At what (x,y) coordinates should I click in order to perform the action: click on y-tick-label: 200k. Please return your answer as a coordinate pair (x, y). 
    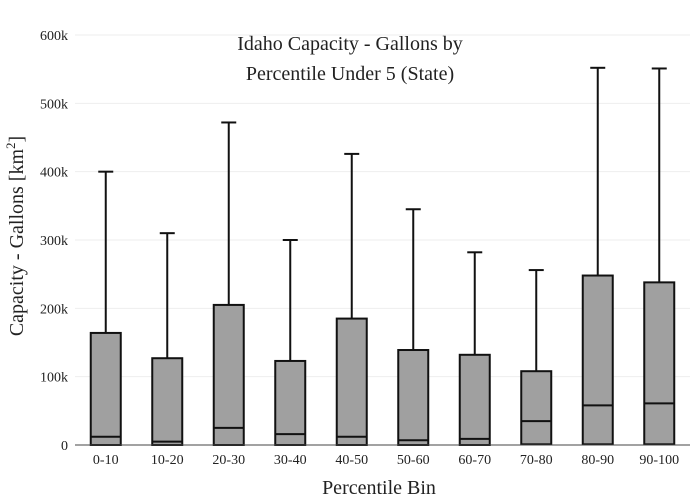
    Looking at the image, I should click on (54, 309).